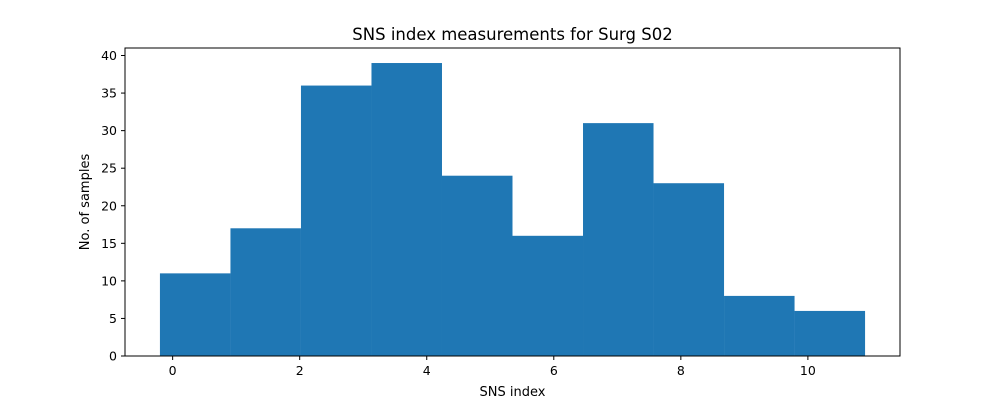 Image resolution: width=1000 pixels, height=400 pixels. Describe the element at coordinates (109, 130) in the screenshot. I see `y-tick-label: 30` at that location.